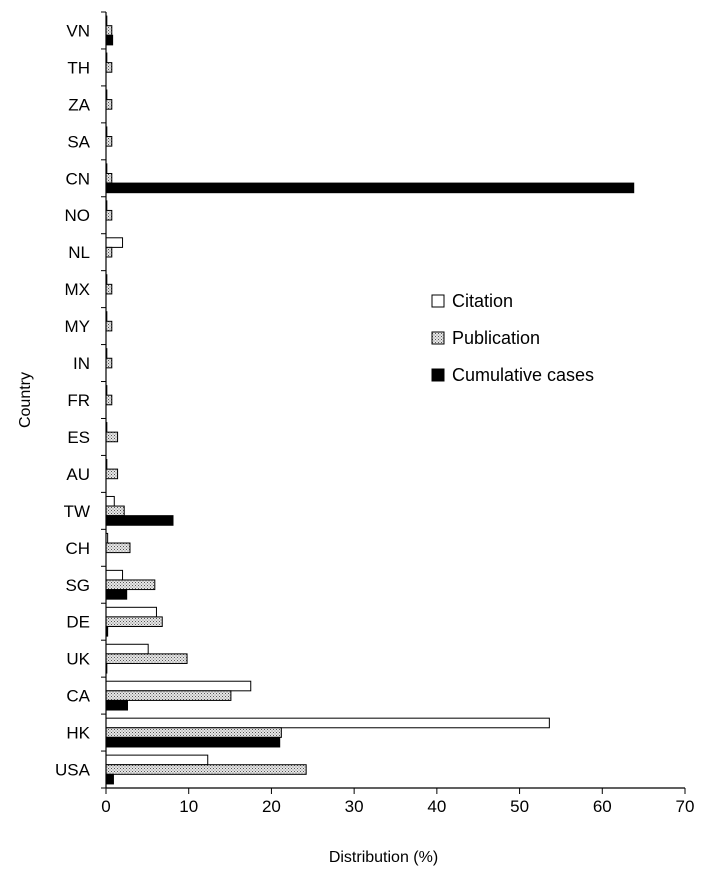 This screenshot has height=876, width=728. What do you see at coordinates (78, 141) in the screenshot?
I see `y-tick-label-sa: SA` at bounding box center [78, 141].